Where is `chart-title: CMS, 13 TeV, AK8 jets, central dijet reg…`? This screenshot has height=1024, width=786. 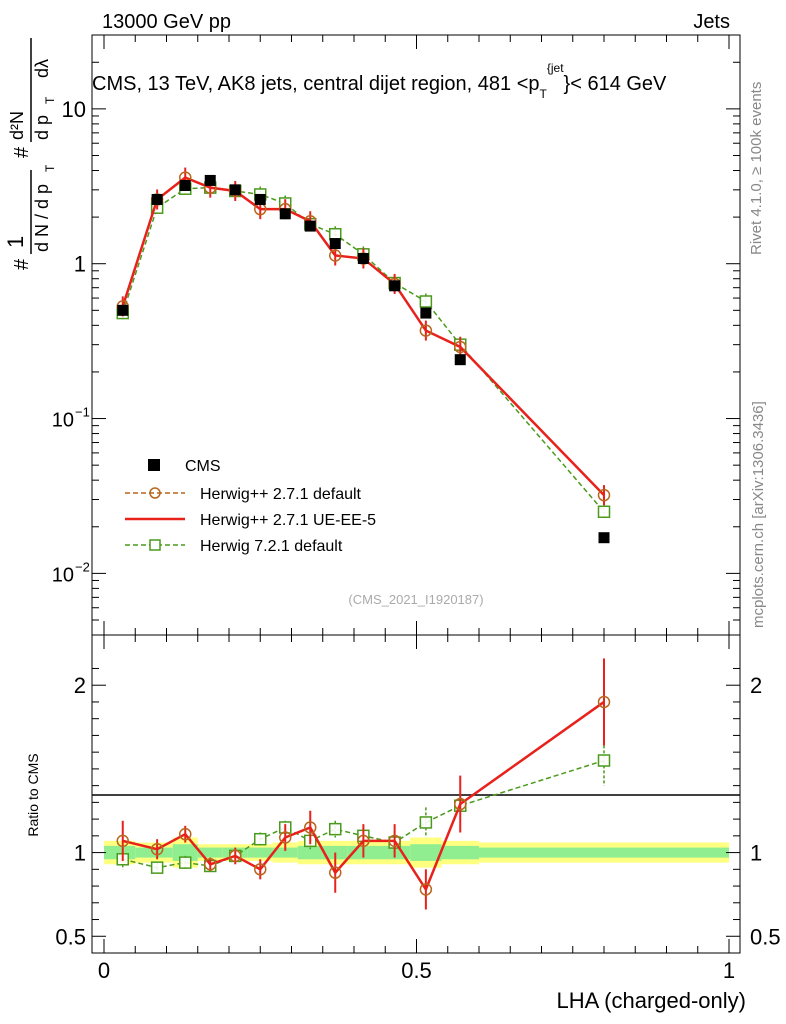 chart-title: CMS, 13 TeV, AK8 jets, central dijet reg… is located at coordinates (379, 81).